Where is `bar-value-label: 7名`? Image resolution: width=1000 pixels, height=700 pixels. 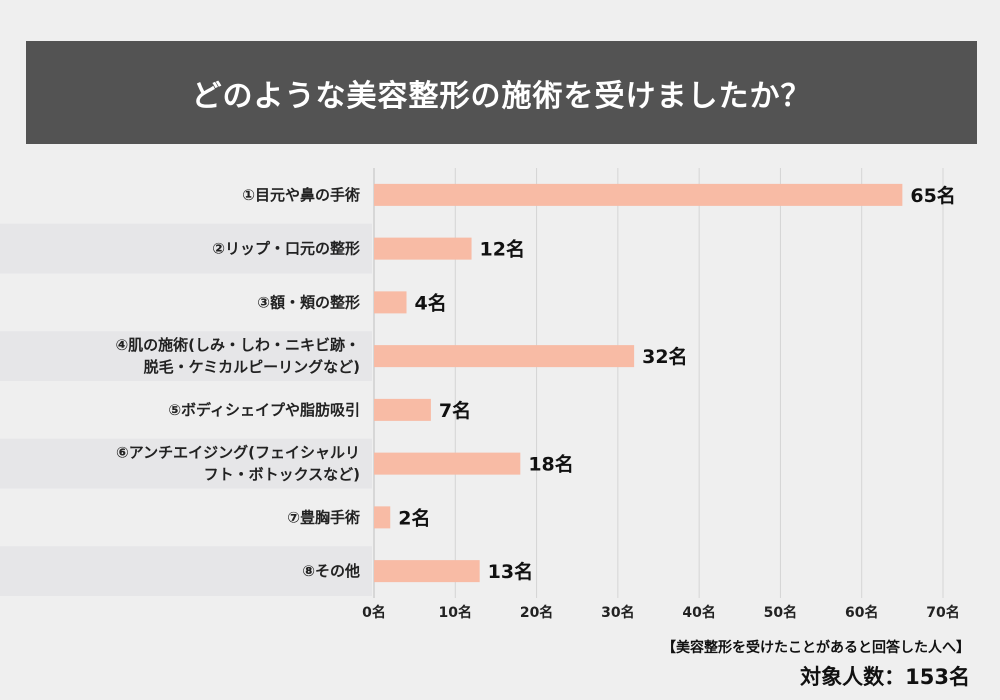
bar-value-label: 7名 is located at coordinates (455, 410).